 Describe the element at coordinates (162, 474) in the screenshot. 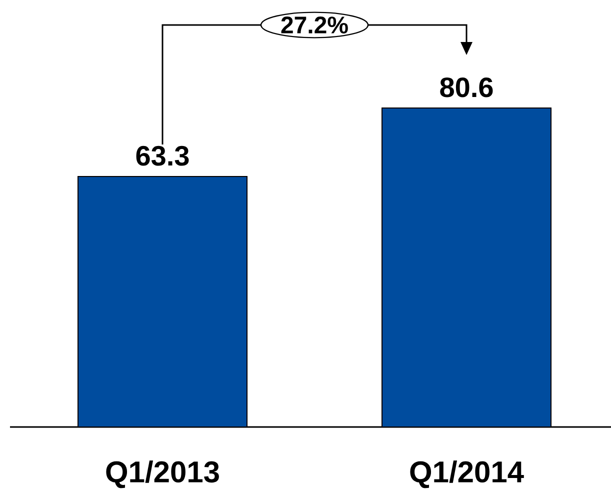

I see `x-tick-label: Q1/2013` at that location.